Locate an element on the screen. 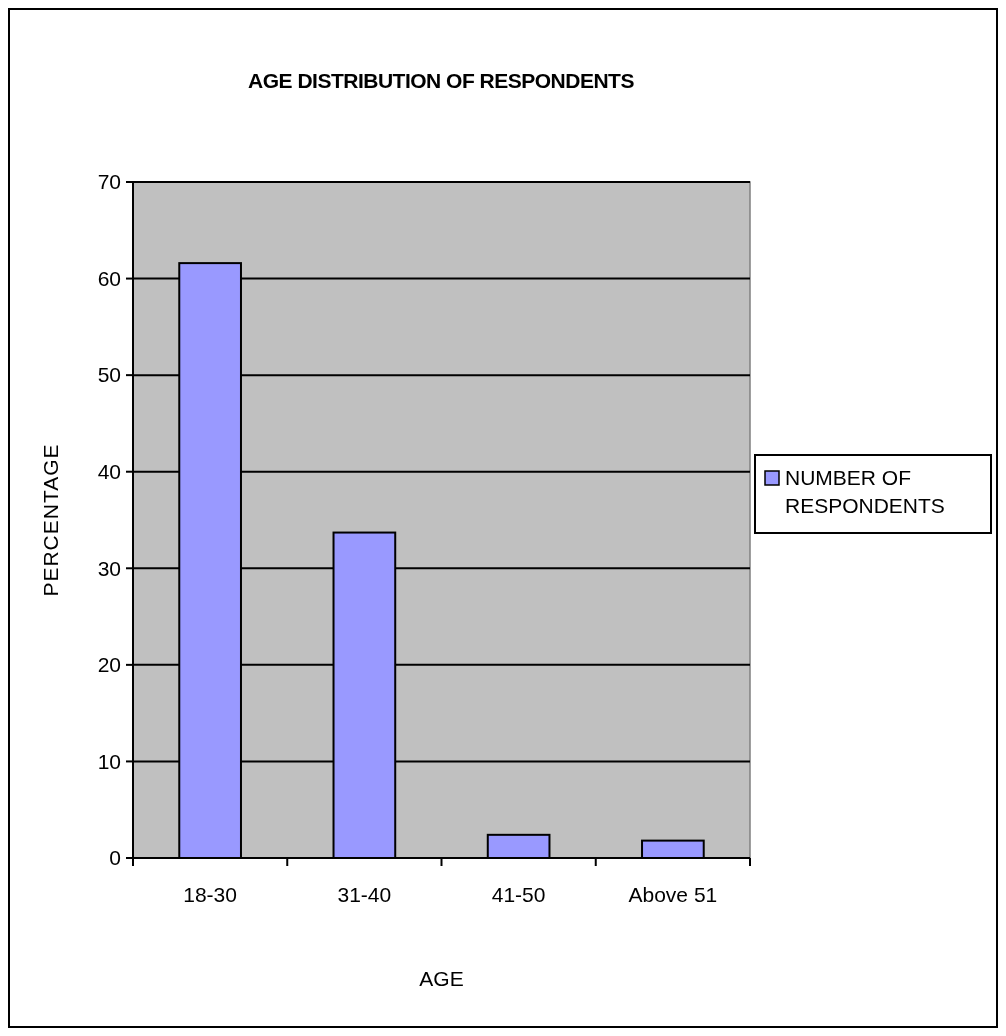 The height and width of the screenshot is (1036, 1006). y-tick-label: 40 is located at coordinates (109, 472).